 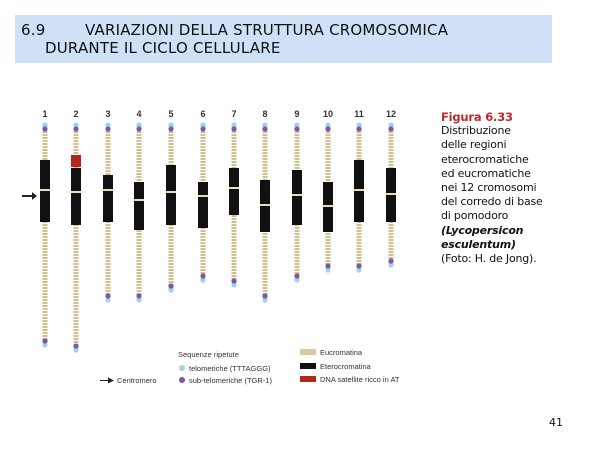 I want to click on satellite-swatch, so click(x=308, y=379).